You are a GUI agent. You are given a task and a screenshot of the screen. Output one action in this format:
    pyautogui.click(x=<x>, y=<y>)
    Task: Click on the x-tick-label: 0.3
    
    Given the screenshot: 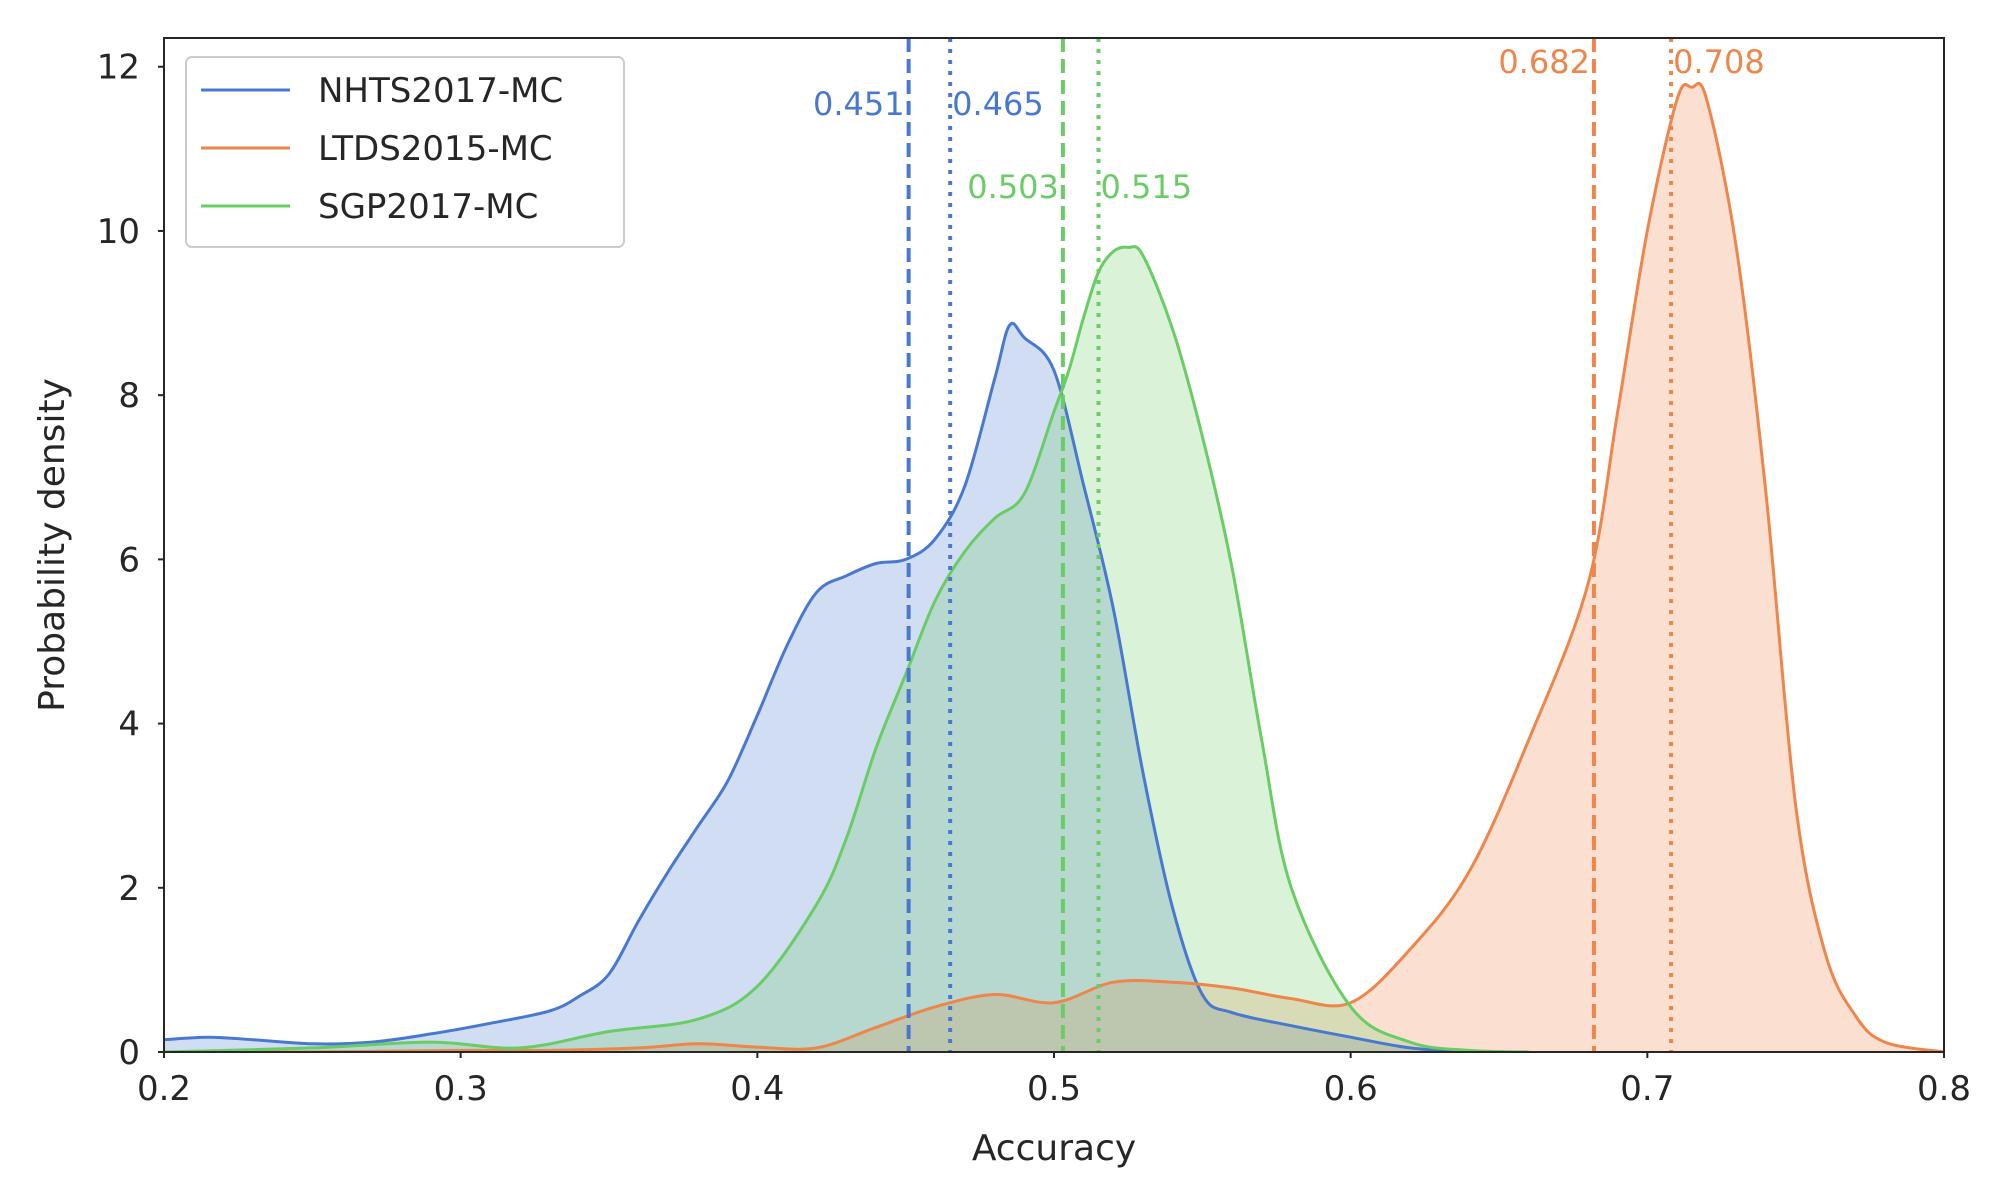 What is the action you would take?
    pyautogui.click(x=461, y=1089)
    